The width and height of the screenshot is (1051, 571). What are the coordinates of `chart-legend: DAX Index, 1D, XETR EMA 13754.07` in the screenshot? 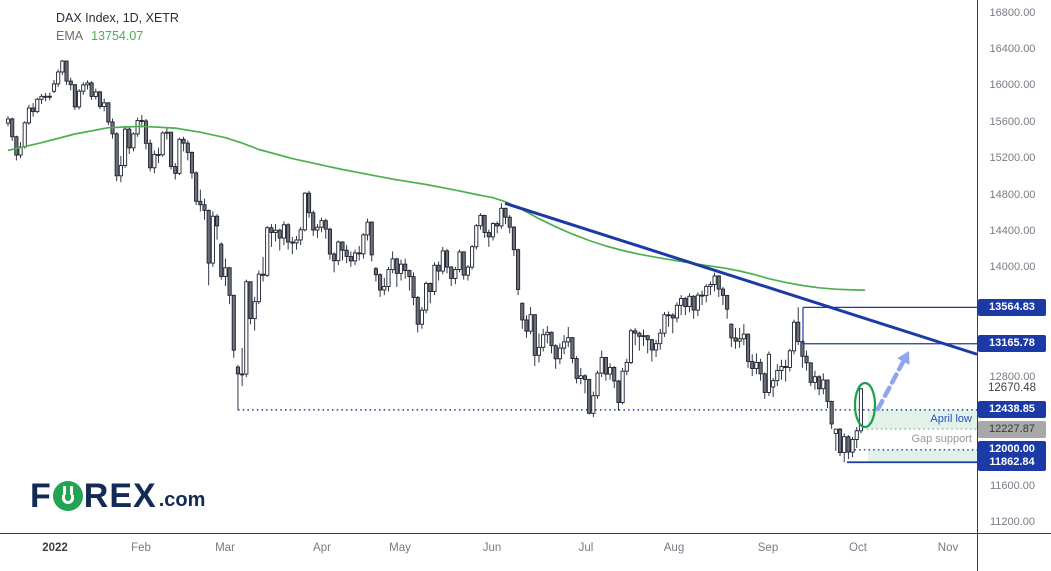 It's located at (117, 27).